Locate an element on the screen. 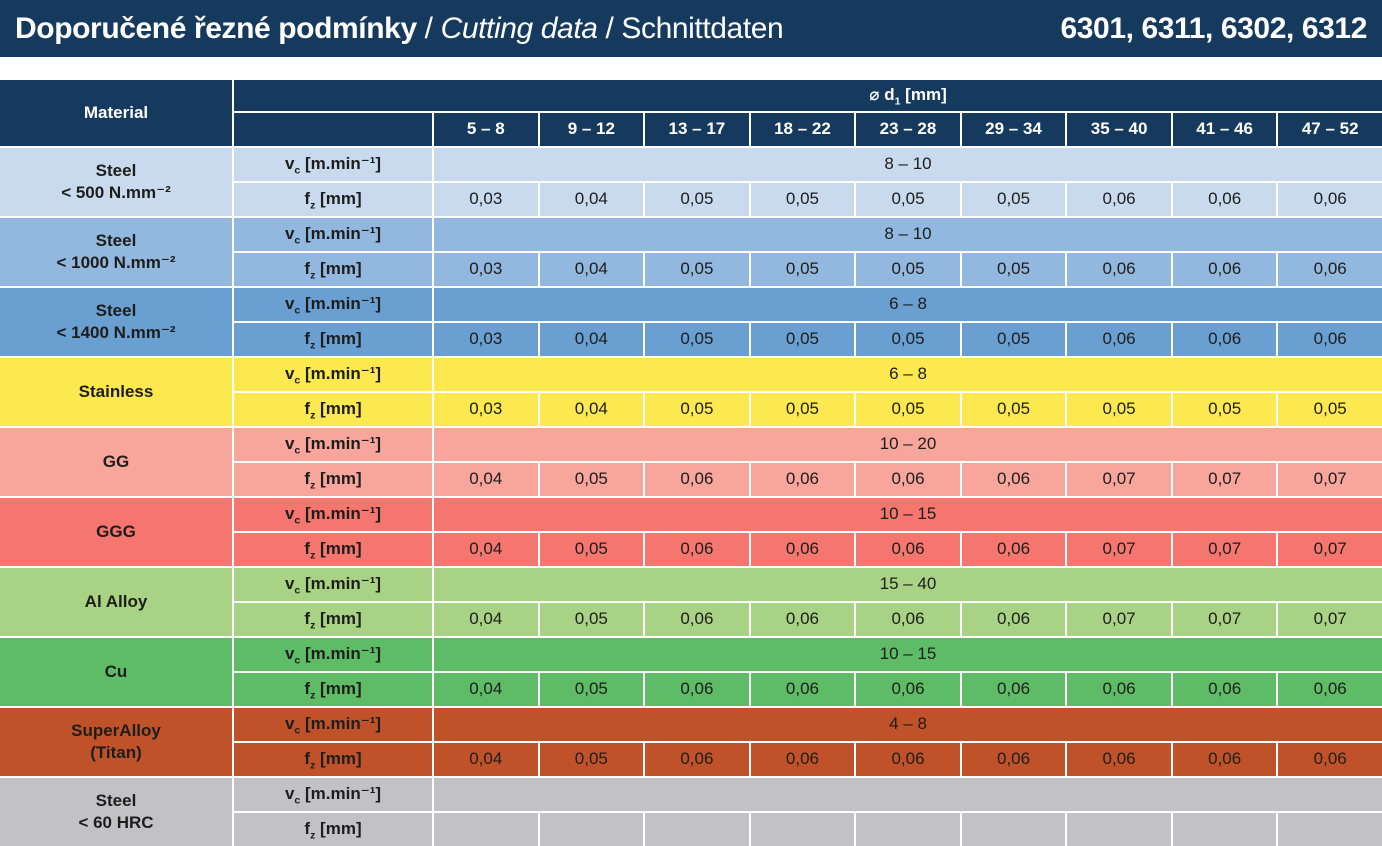  material-column-header: Material is located at coordinates (116, 113).